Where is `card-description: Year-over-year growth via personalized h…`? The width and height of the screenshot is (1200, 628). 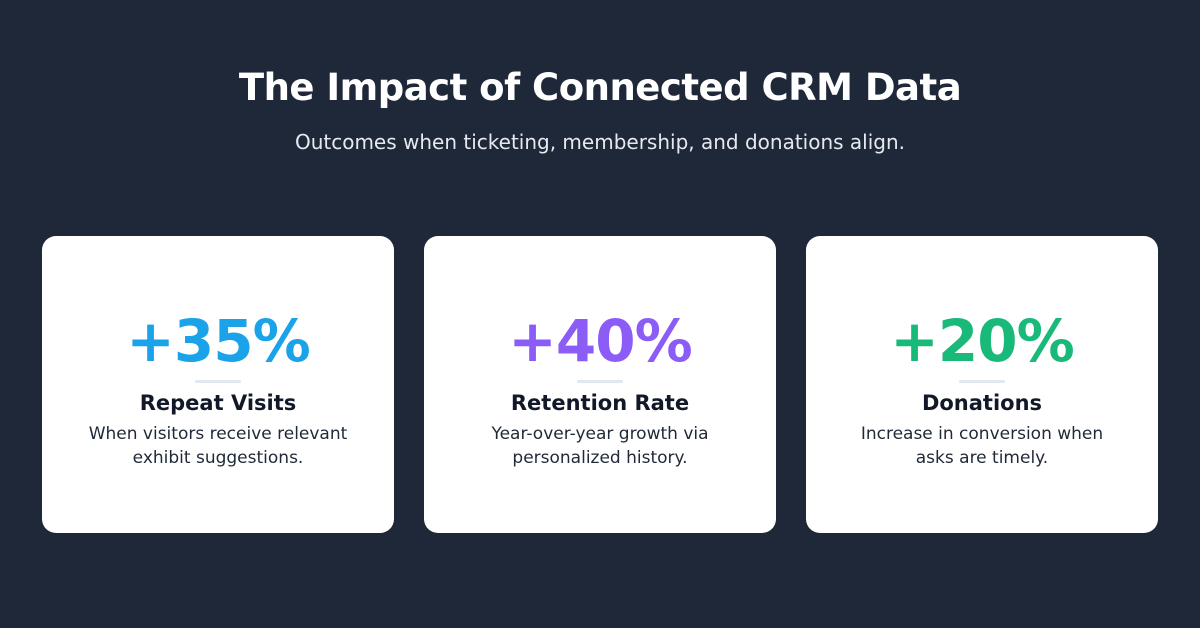 card-description: Year-over-year growth via personalized h… is located at coordinates (600, 446).